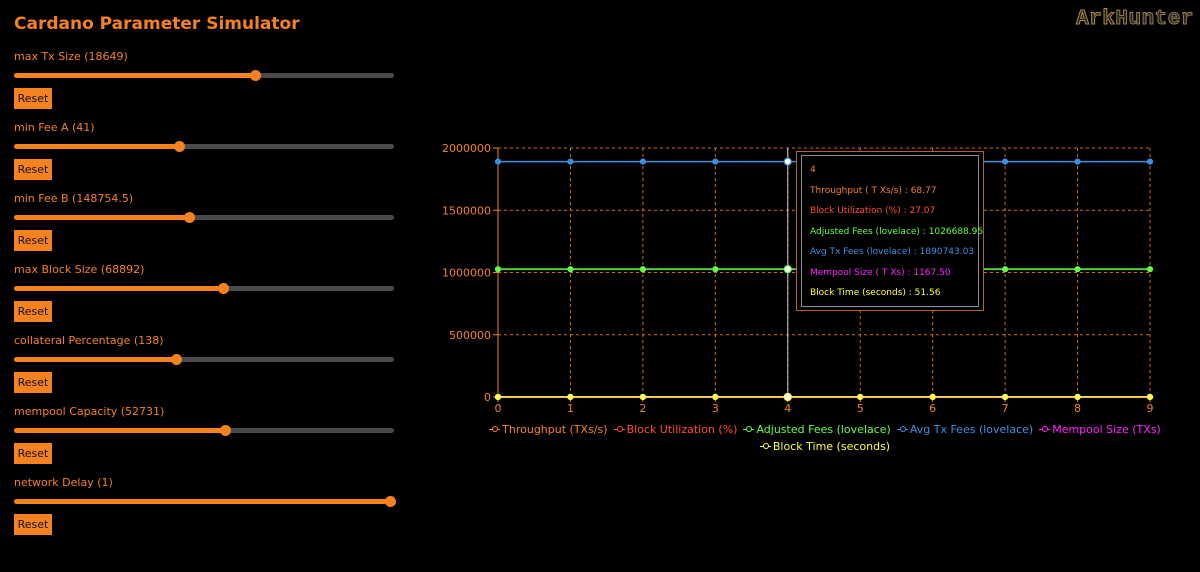 Image resolution: width=1200 pixels, height=572 pixels. Describe the element at coordinates (1106, 429) in the screenshot. I see `legend-label: Mempool Size (TXs)` at that location.